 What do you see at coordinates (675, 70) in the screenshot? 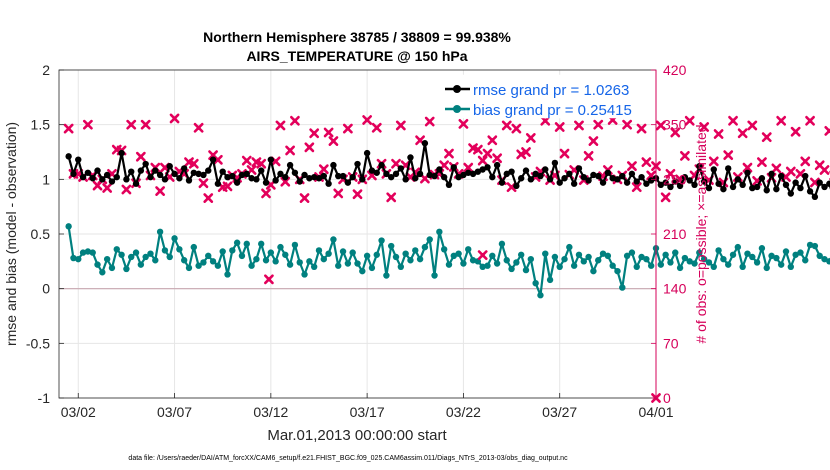
I see `y-right-tick-label: 420` at bounding box center [675, 70].